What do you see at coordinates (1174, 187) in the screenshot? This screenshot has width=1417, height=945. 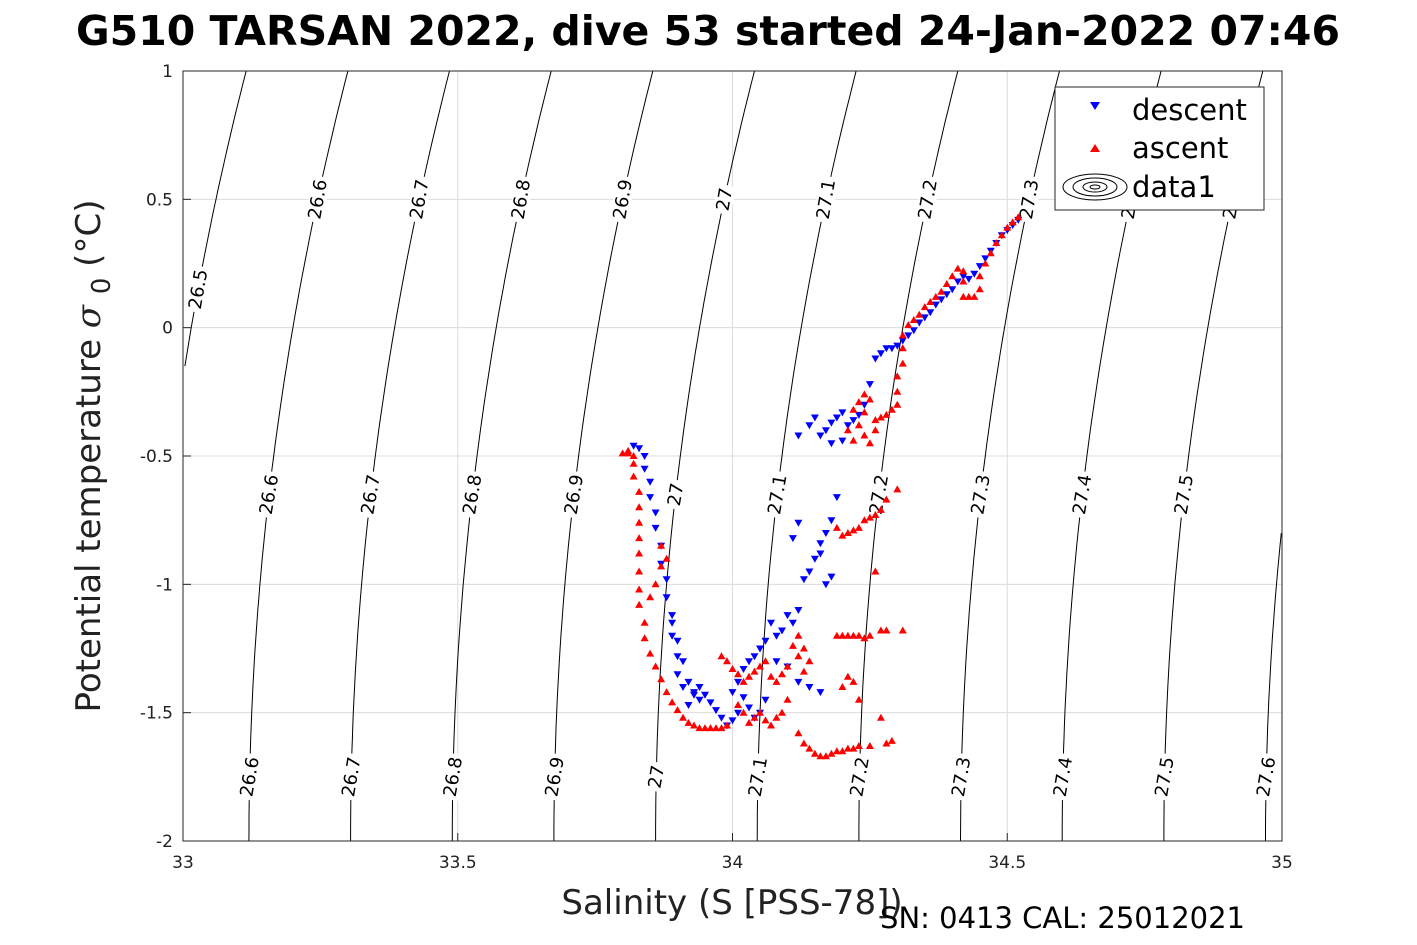 I see `legend-label-data1: data1` at bounding box center [1174, 187].